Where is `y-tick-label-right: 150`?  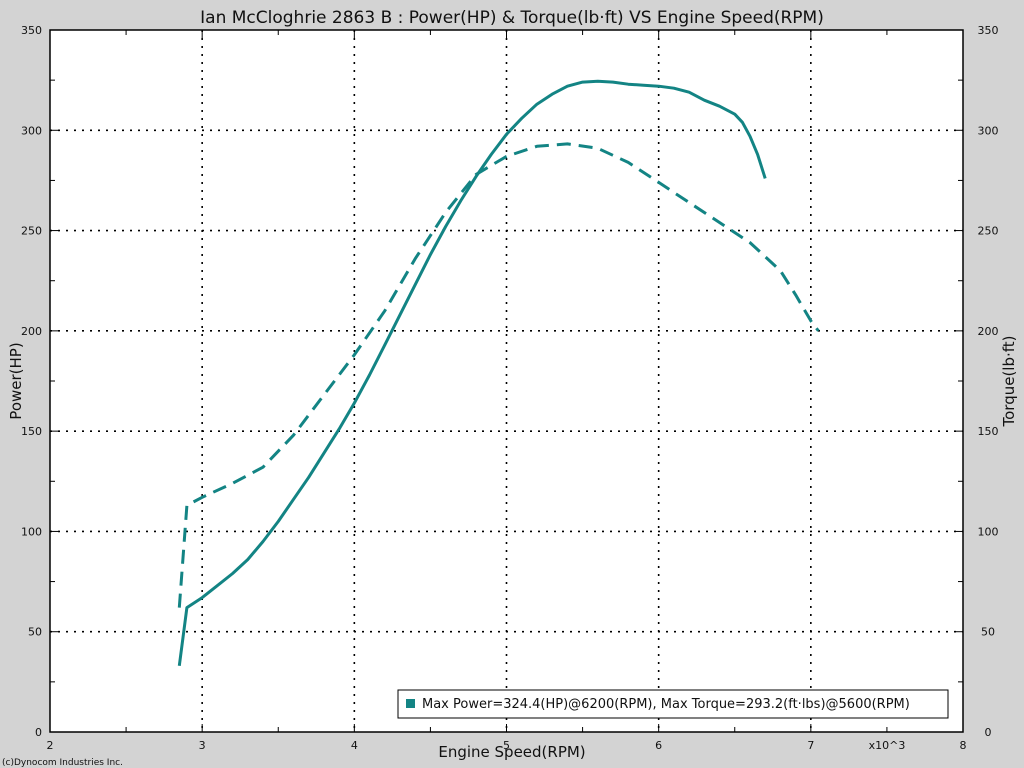 y-tick-label-right: 150 is located at coordinates (988, 431).